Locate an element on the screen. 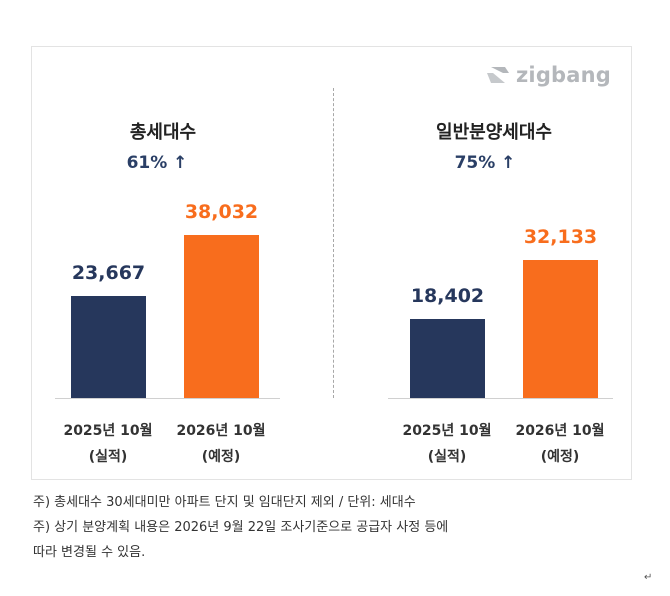  growth-total-households: 61% ↑ is located at coordinates (157, 163).